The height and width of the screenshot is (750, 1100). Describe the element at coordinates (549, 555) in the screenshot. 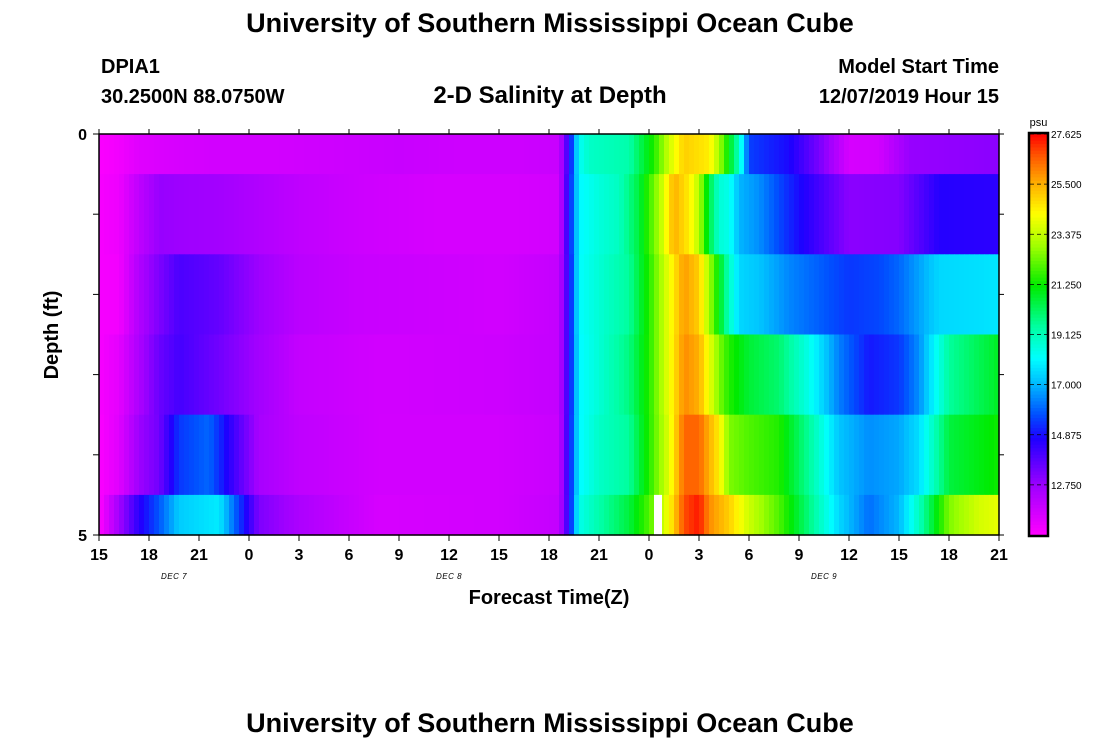

I see `x-tick-label: 18` at that location.